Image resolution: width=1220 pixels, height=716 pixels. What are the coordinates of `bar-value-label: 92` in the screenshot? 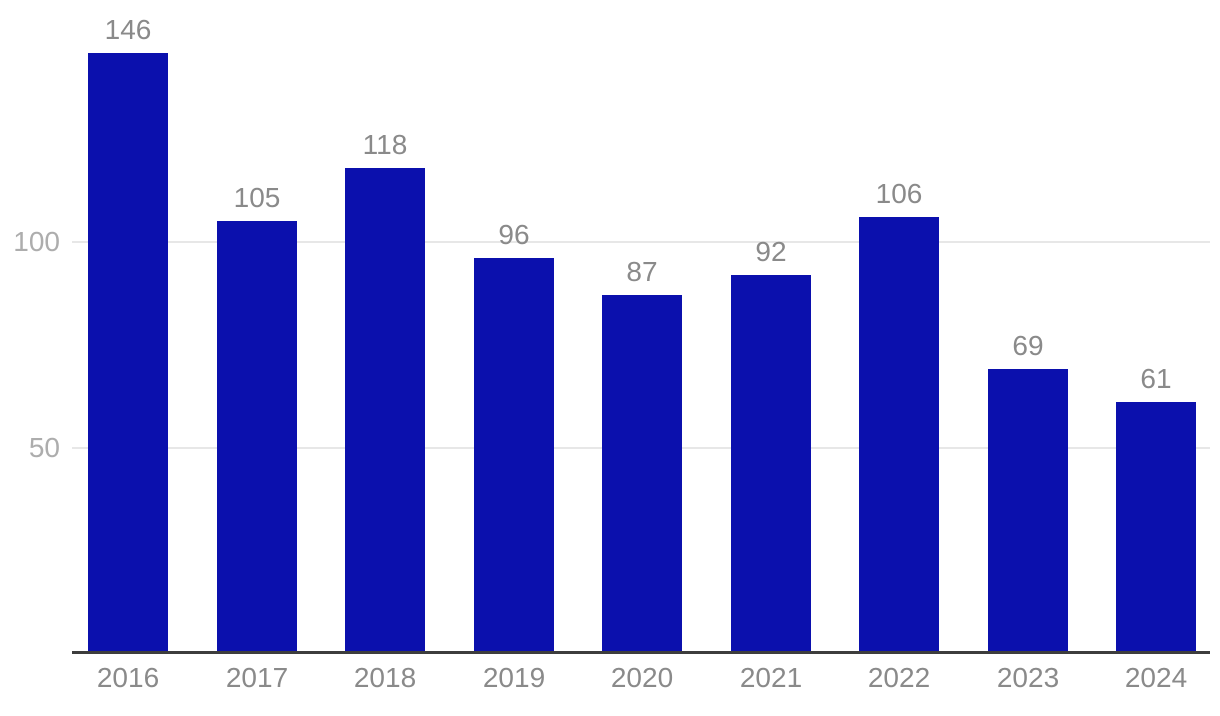 It's located at (771, 251).